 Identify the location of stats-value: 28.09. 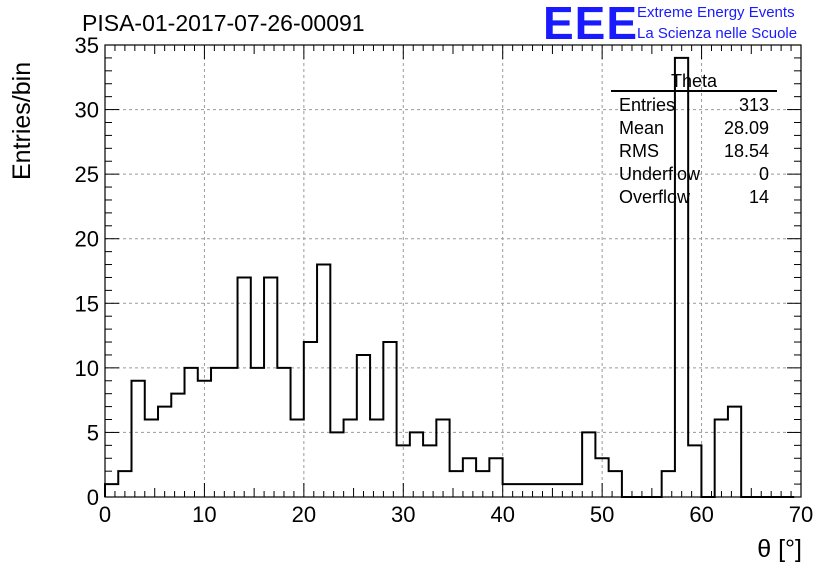
(746, 128).